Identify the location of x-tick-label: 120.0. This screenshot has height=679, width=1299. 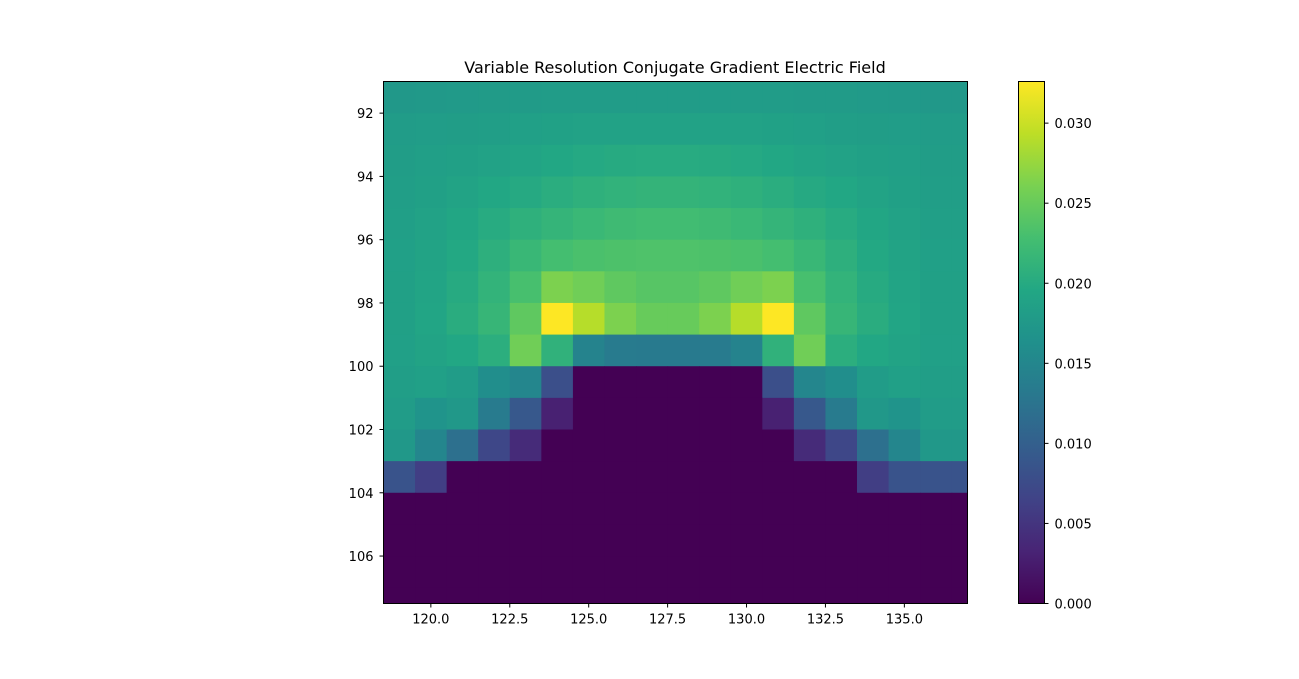
(430, 620).